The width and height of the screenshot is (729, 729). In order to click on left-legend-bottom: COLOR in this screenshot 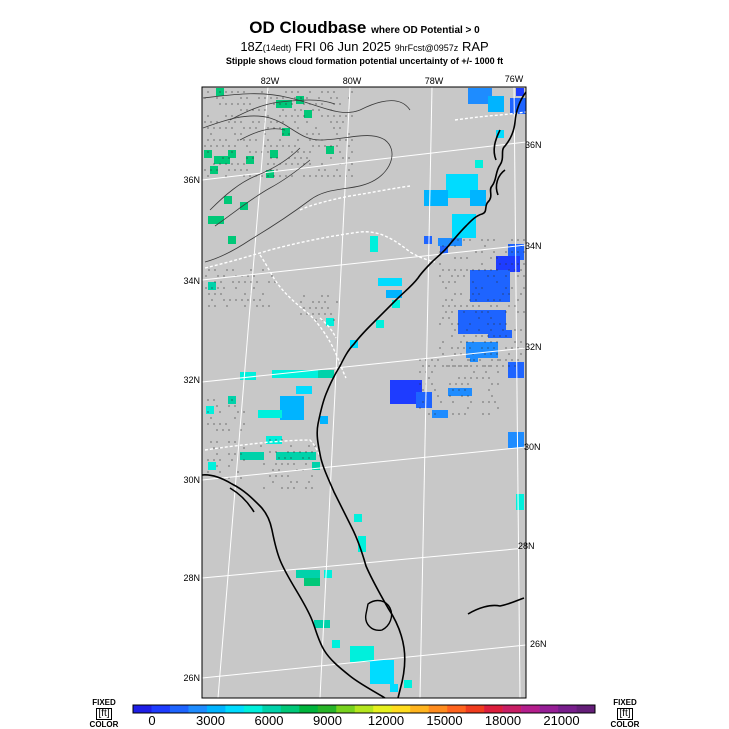, I will do `click(104, 724)`.